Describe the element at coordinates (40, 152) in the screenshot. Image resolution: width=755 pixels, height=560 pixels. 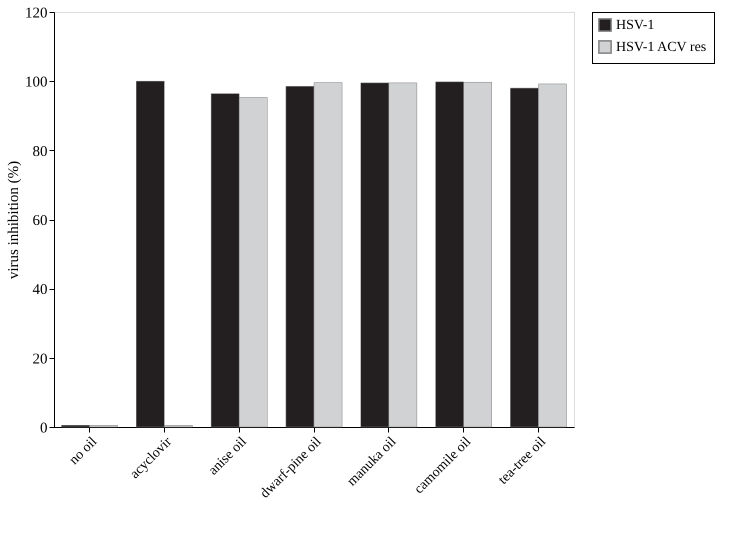
I see `y-tick-label: 80` at that location.